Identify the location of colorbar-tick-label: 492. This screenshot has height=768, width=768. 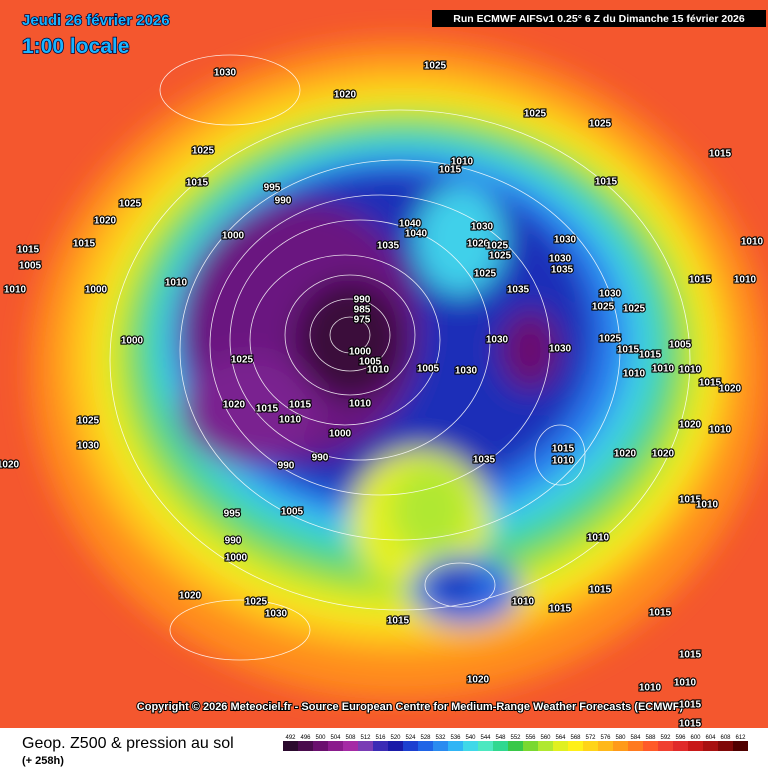
(290, 738).